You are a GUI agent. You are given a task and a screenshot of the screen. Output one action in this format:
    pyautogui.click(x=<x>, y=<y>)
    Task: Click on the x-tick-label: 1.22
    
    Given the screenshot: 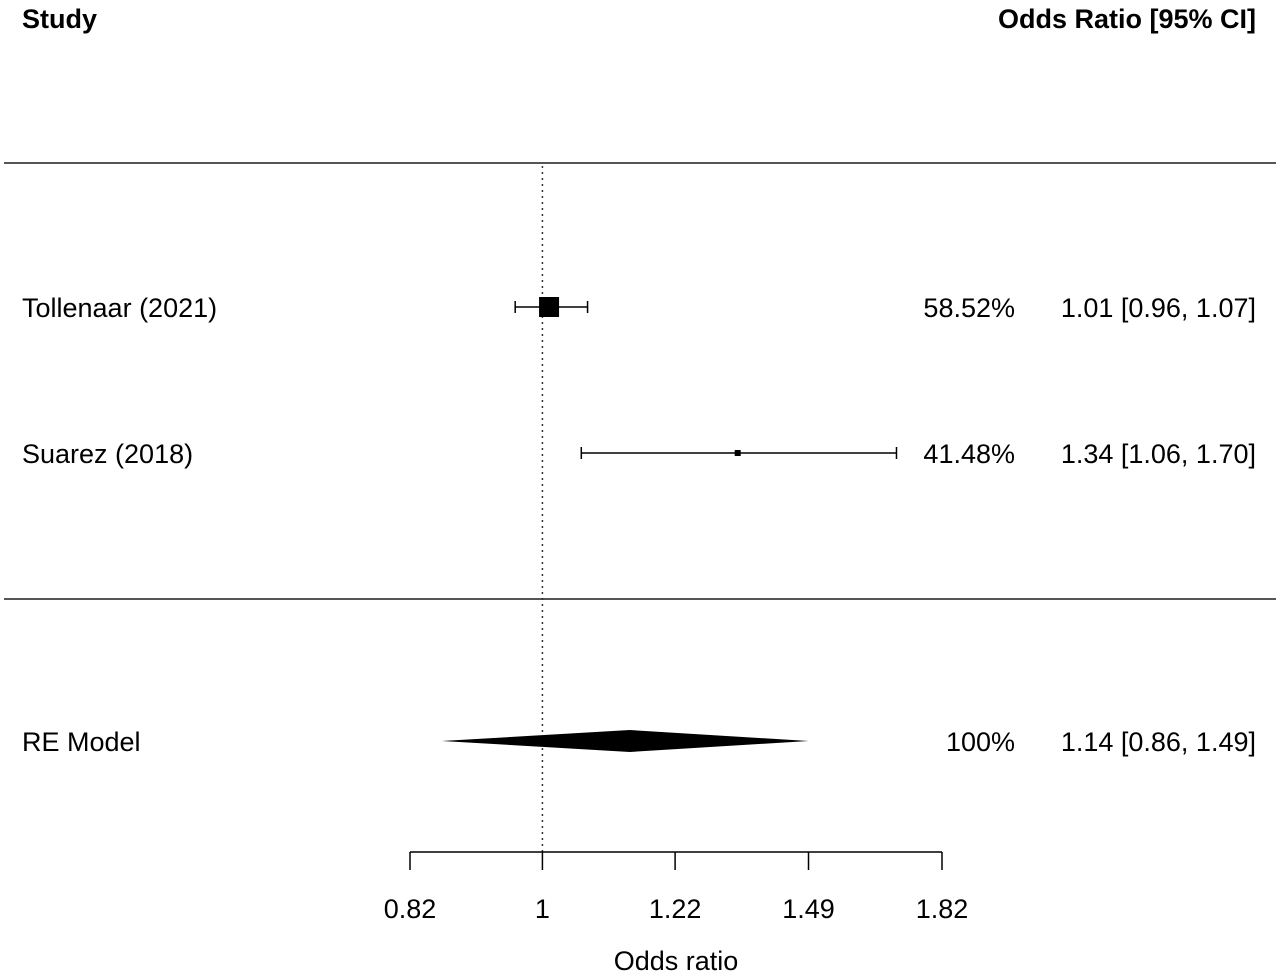 What is the action you would take?
    pyautogui.click(x=675, y=909)
    